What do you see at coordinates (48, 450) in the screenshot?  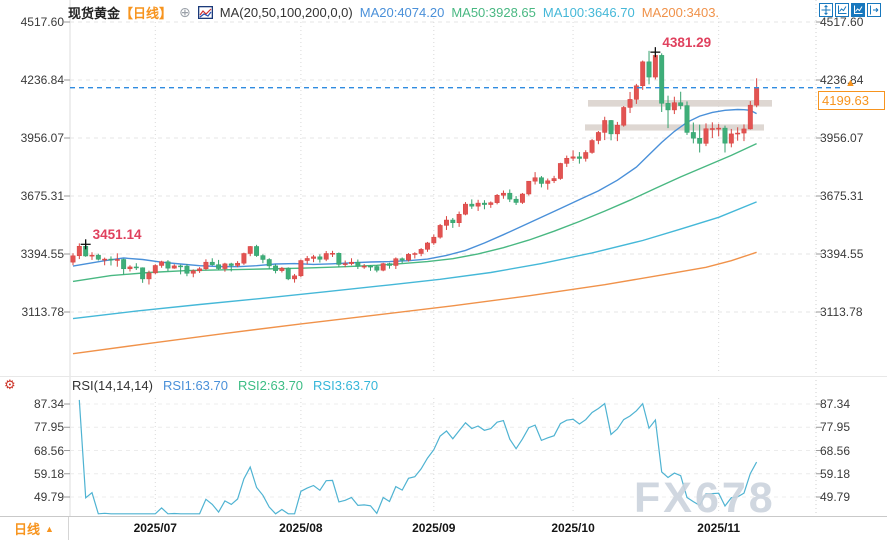 I see `rsi-axis-label: 68.56` at bounding box center [48, 450].